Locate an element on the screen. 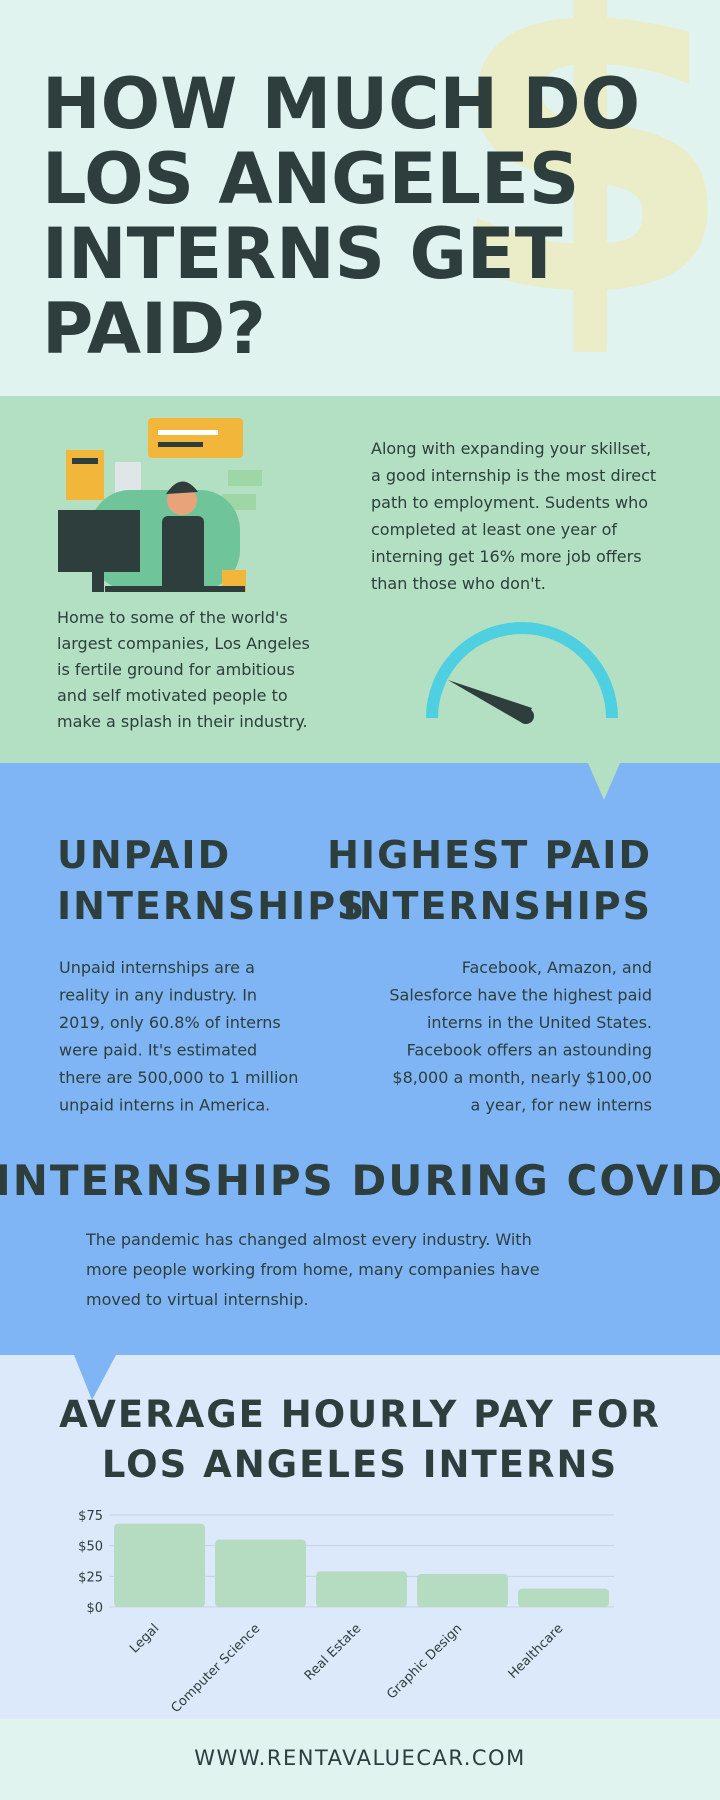 The height and width of the screenshot is (1800, 720). intro-text: Along with expanding your skillset, is located at coordinates (511, 448).